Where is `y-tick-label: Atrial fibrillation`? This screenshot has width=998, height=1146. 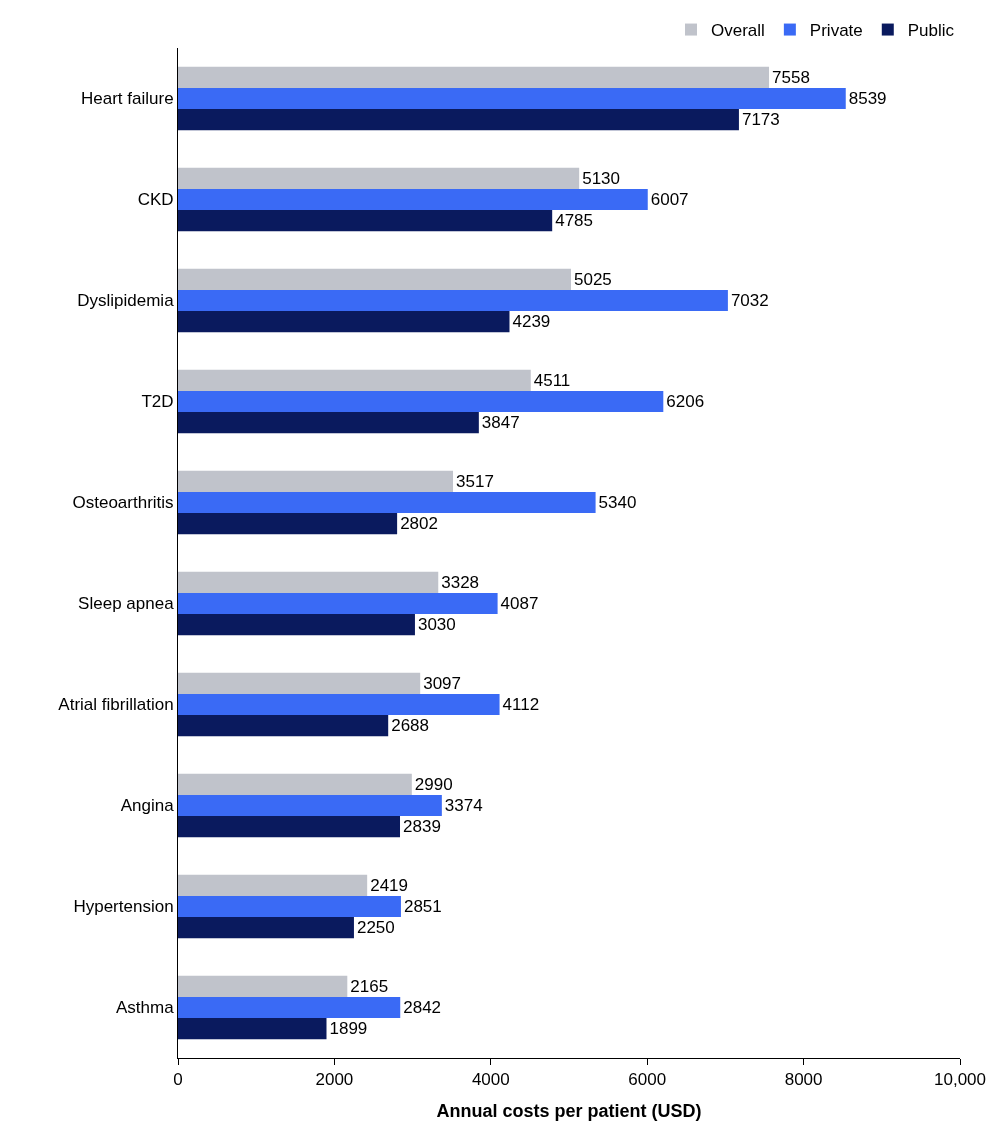
y-tick-label: Atrial fibrillation is located at coordinates (116, 705).